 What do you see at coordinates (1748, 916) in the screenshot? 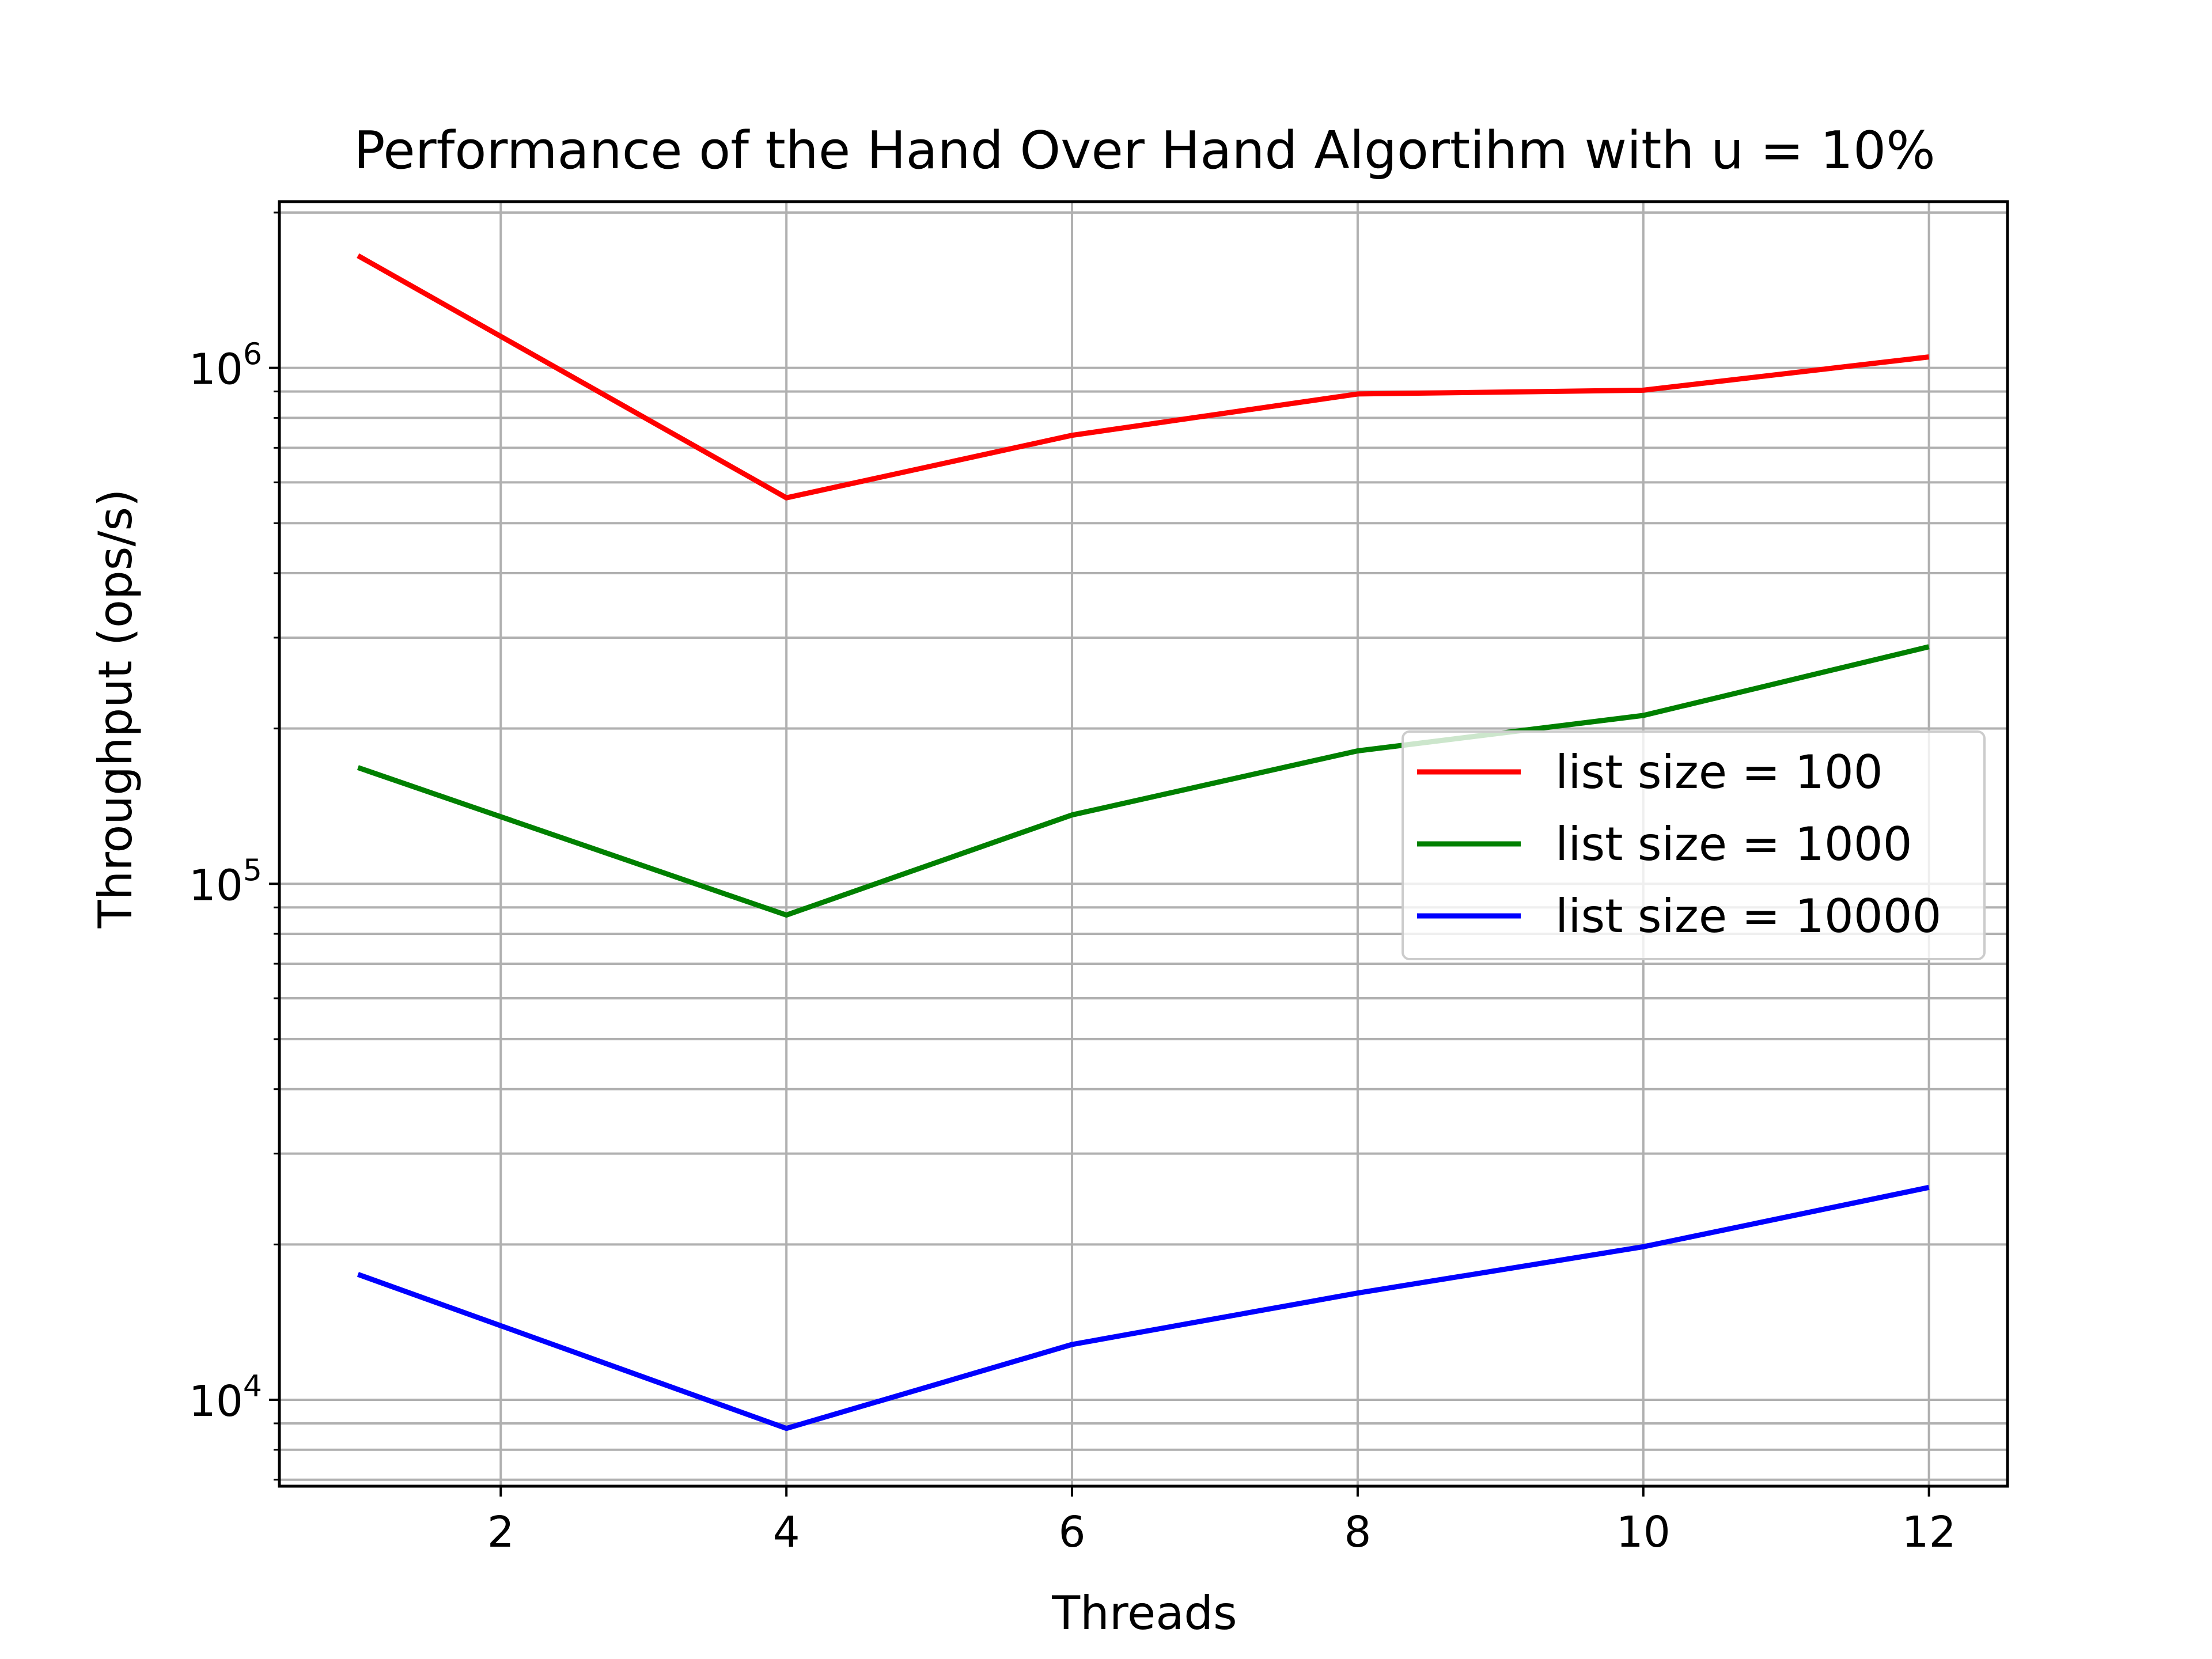
I see `legend-label: list size = 10000` at bounding box center [1748, 916].